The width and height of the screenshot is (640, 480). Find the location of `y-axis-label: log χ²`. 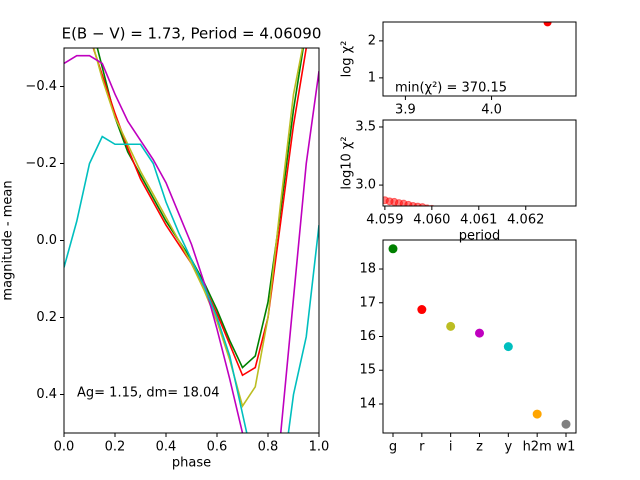

y-axis-label: log χ² is located at coordinates (347, 59).